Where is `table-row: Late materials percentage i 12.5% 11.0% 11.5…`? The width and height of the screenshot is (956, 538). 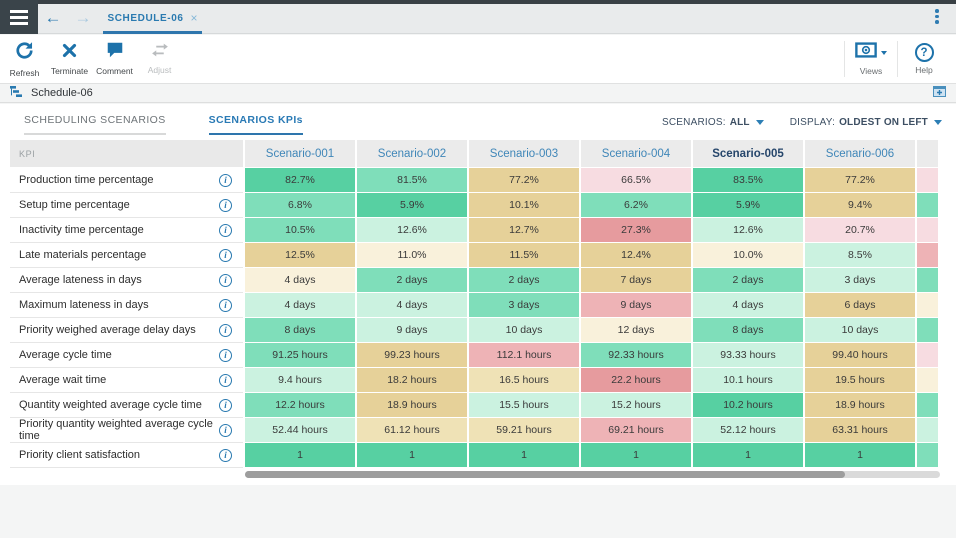 table-row: Late materials percentage i 12.5% 11.0% 11.5… is located at coordinates (474, 255).